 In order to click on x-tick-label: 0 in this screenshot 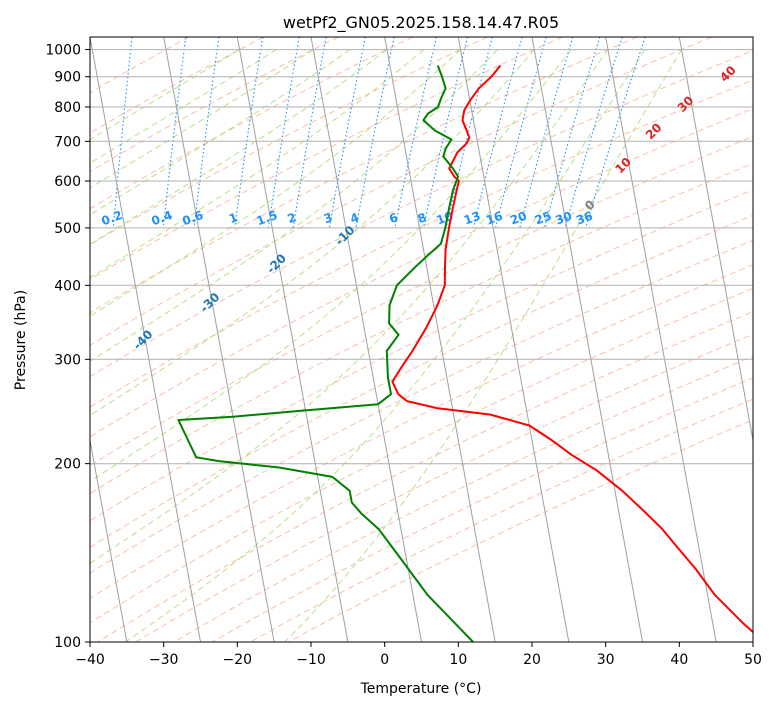, I will do `click(384, 660)`.